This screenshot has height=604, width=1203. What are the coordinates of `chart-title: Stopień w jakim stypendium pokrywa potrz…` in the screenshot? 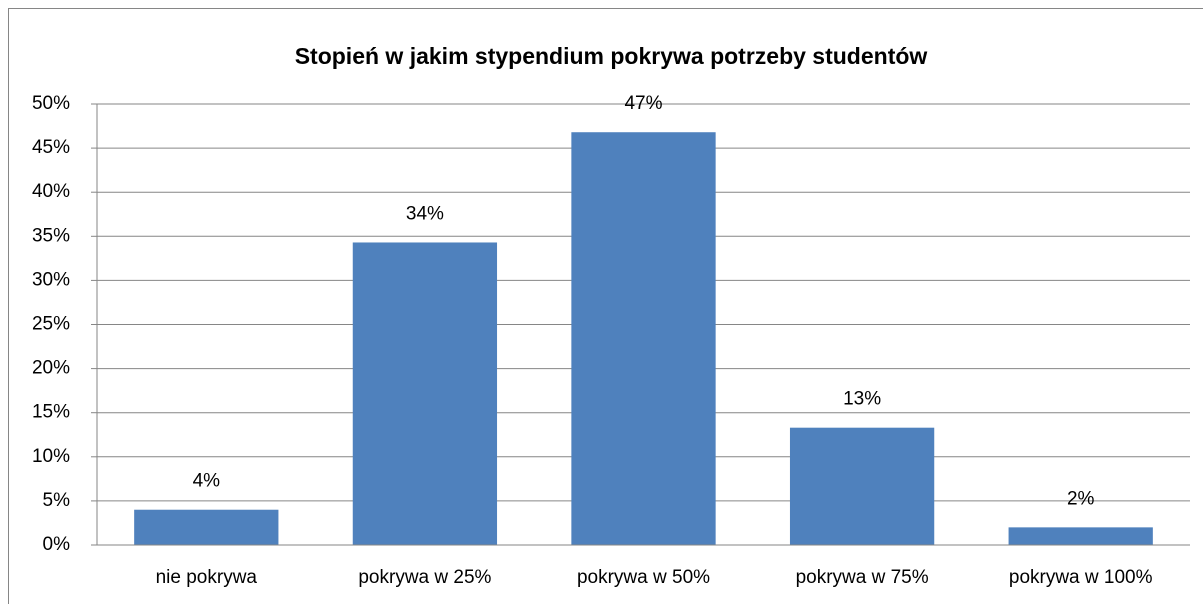 It's located at (611, 56).